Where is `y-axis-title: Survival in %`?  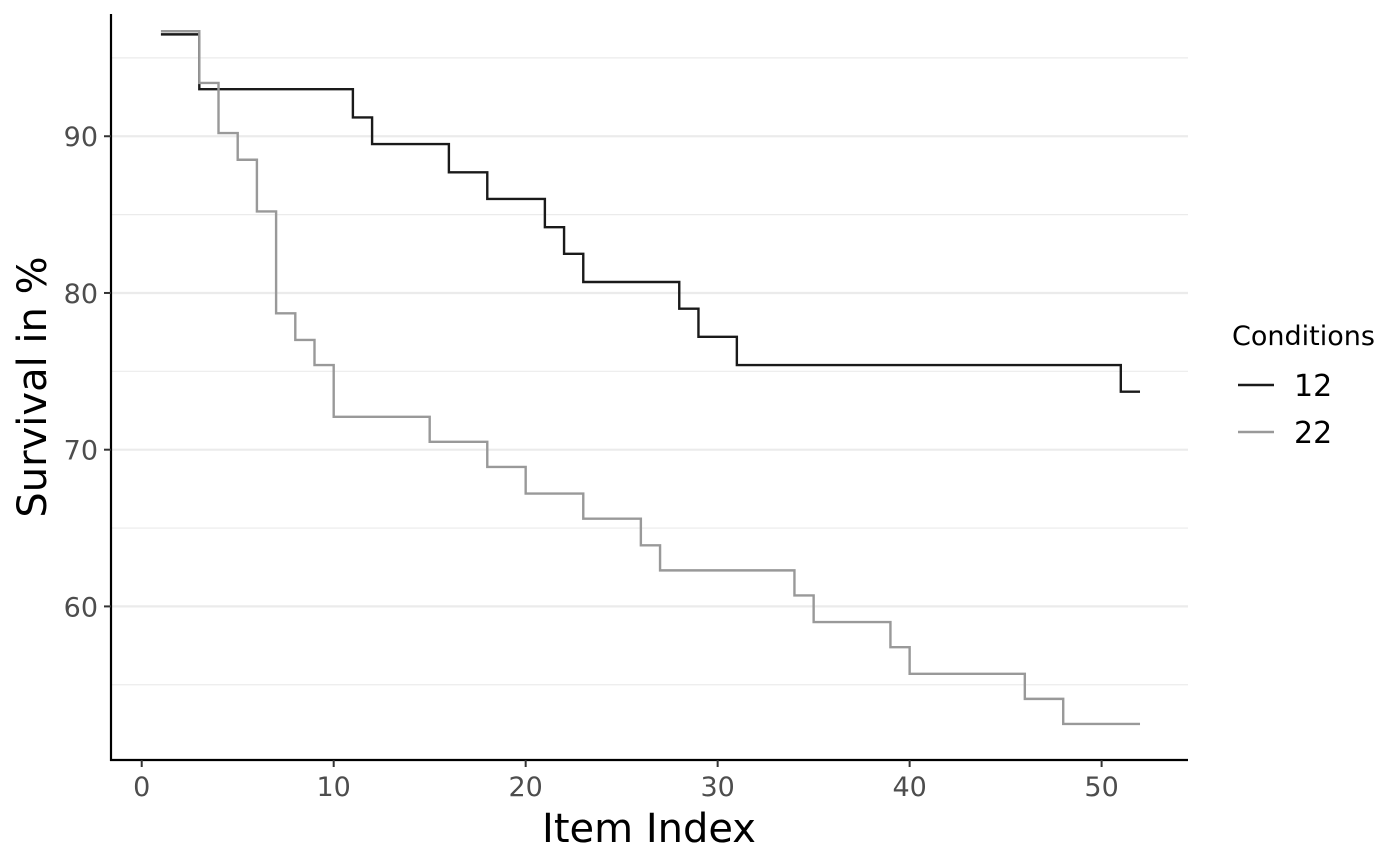 y-axis-title: Survival in % is located at coordinates (33, 386).